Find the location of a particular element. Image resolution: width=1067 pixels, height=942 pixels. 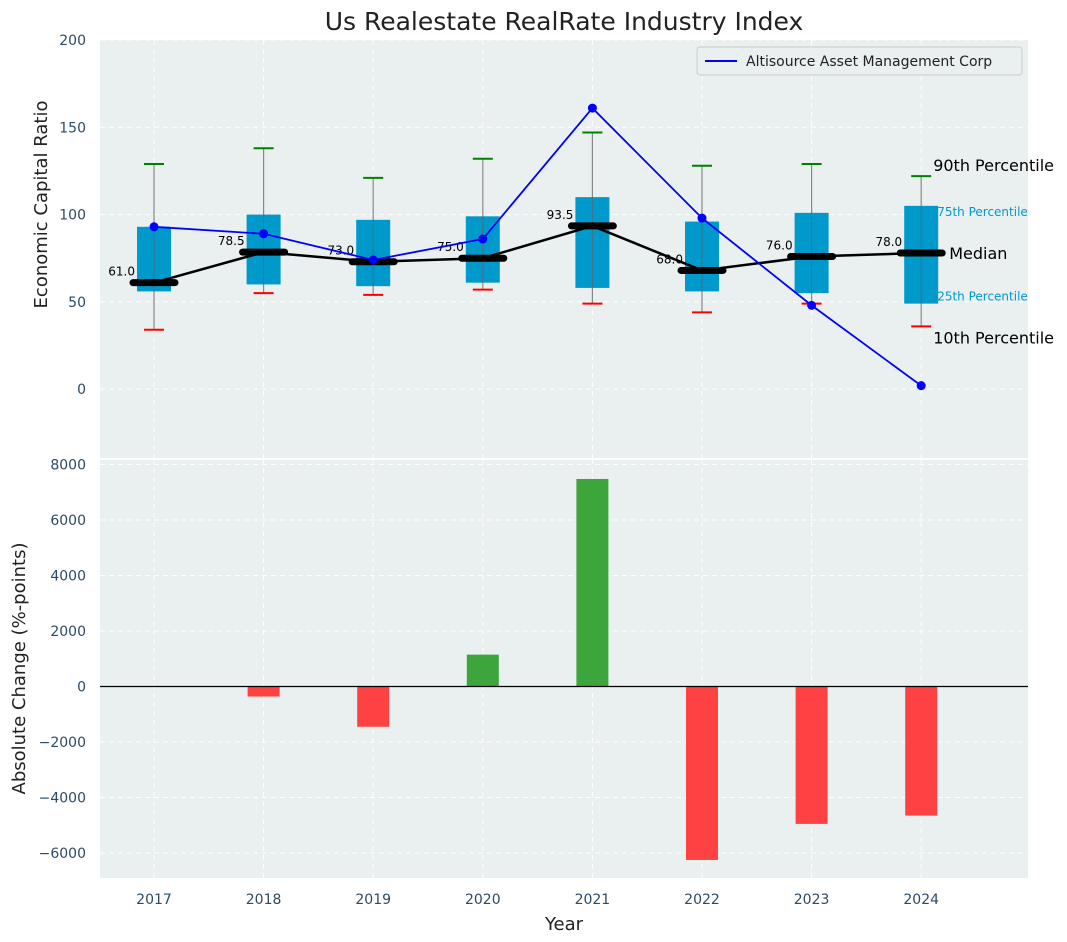

x-tick-label: 2020 is located at coordinates (483, 900).